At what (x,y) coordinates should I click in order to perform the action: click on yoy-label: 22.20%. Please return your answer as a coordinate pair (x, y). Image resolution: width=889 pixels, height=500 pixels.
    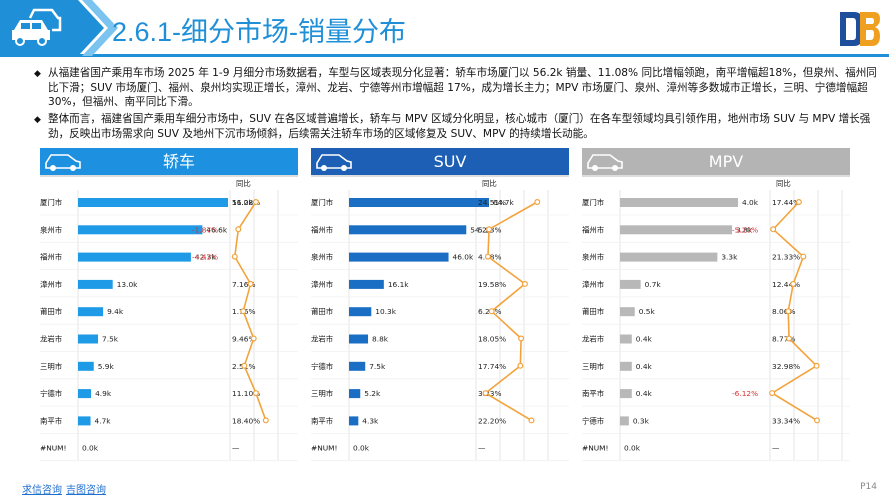
    Looking at the image, I should click on (492, 420).